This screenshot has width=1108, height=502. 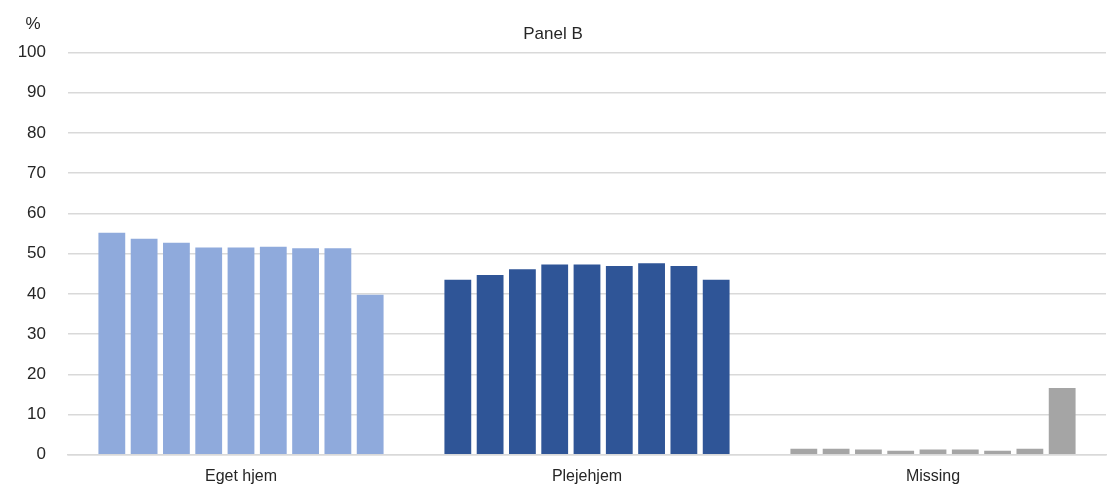 I want to click on y-tick-label: 60, so click(x=36, y=213).